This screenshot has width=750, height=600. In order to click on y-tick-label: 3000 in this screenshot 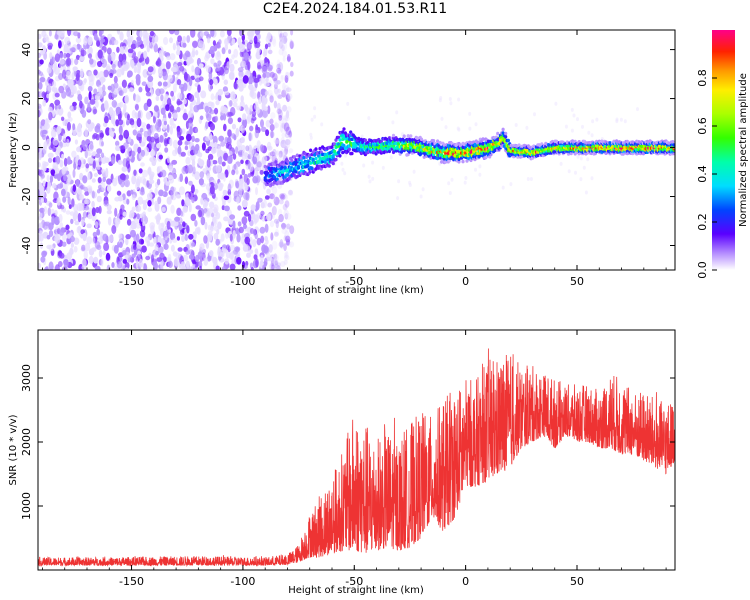, I will do `click(26, 378)`.